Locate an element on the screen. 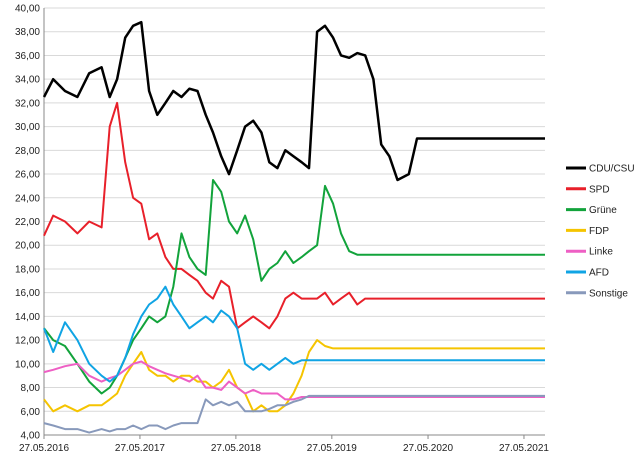  legend-label-linke: Linke is located at coordinates (601, 252).